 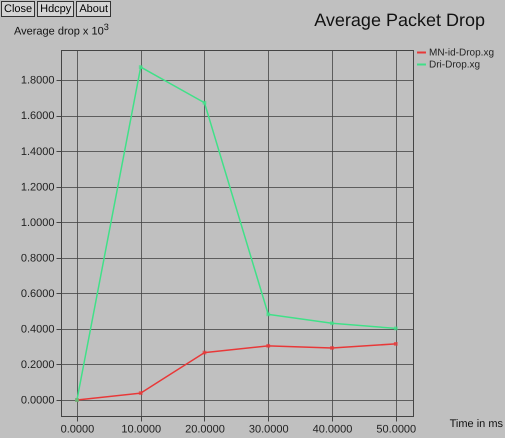 I want to click on y-tick-label: 0.8000, so click(x=37, y=258).